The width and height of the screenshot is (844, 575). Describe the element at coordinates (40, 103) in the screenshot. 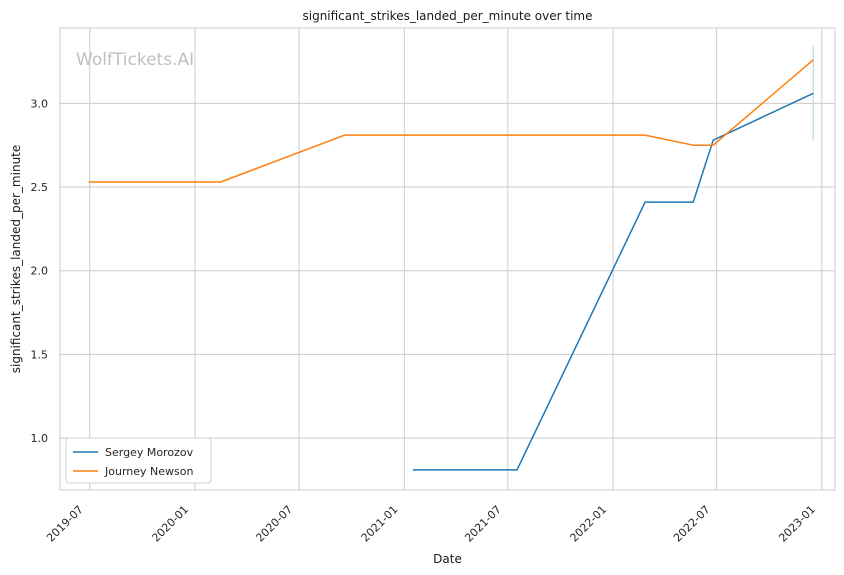

I see `y-tick-label: 3.0` at that location.